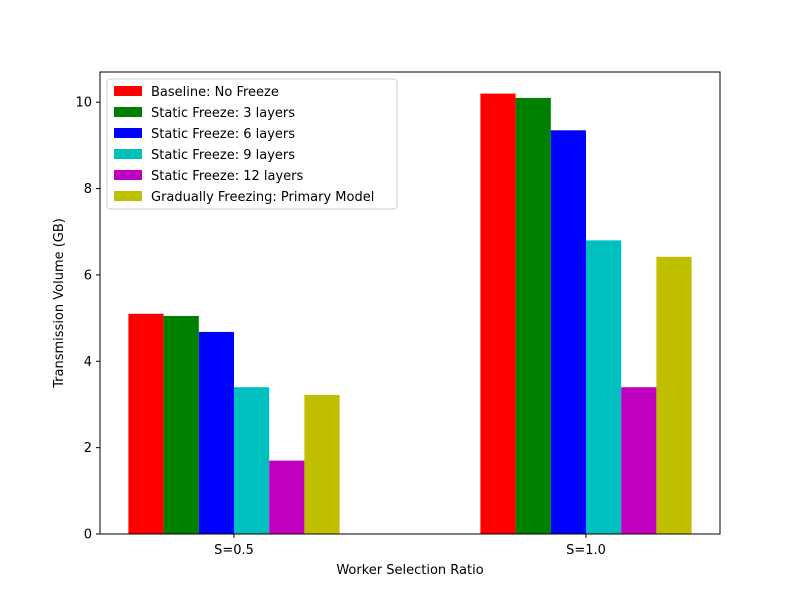 The height and width of the screenshot is (600, 800). What do you see at coordinates (88, 535) in the screenshot?
I see `y-tick-label: 0` at bounding box center [88, 535].